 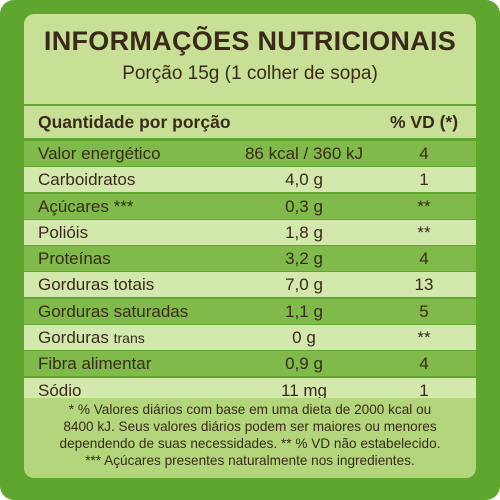 I want to click on table-row: Proteínas 3,2 g 4, so click(x=250, y=259).